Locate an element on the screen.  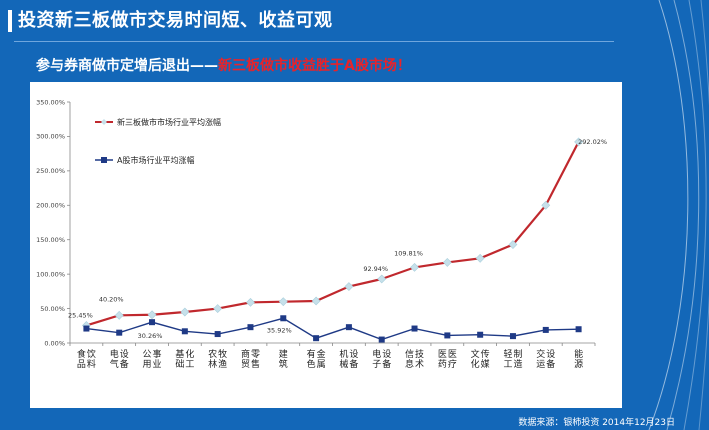
subtitle-prefix: 参与券商做市定增后退出—— is located at coordinates (127, 66).